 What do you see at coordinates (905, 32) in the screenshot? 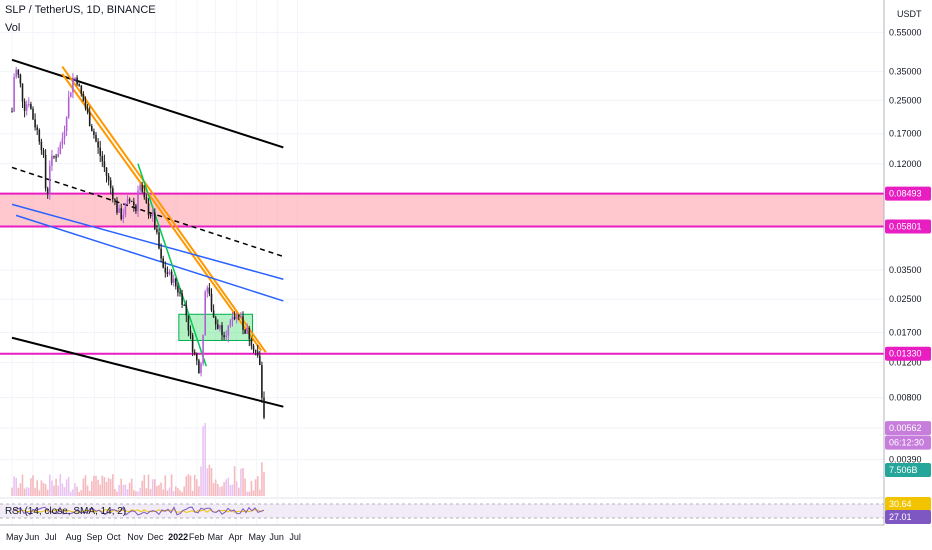
I see `y-tick-label: 0.55000` at bounding box center [905, 32].